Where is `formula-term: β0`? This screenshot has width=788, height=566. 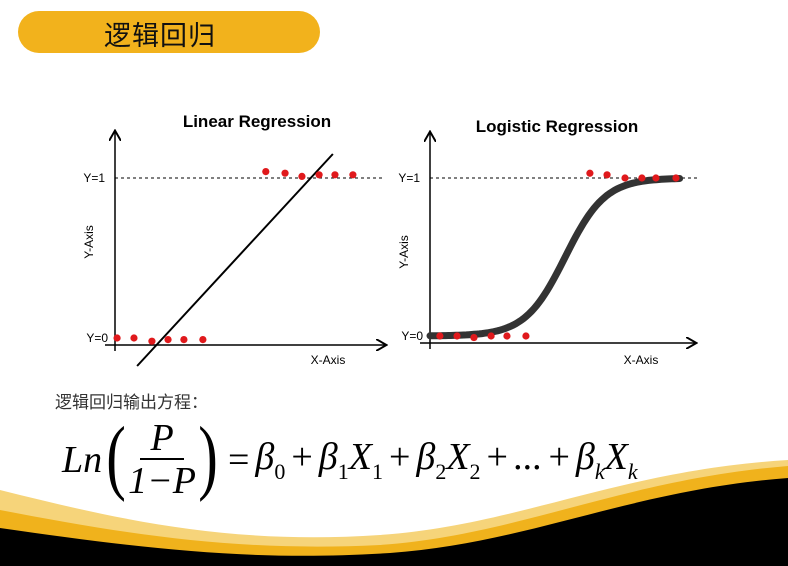
formula-term: β0 is located at coordinates (270, 460).